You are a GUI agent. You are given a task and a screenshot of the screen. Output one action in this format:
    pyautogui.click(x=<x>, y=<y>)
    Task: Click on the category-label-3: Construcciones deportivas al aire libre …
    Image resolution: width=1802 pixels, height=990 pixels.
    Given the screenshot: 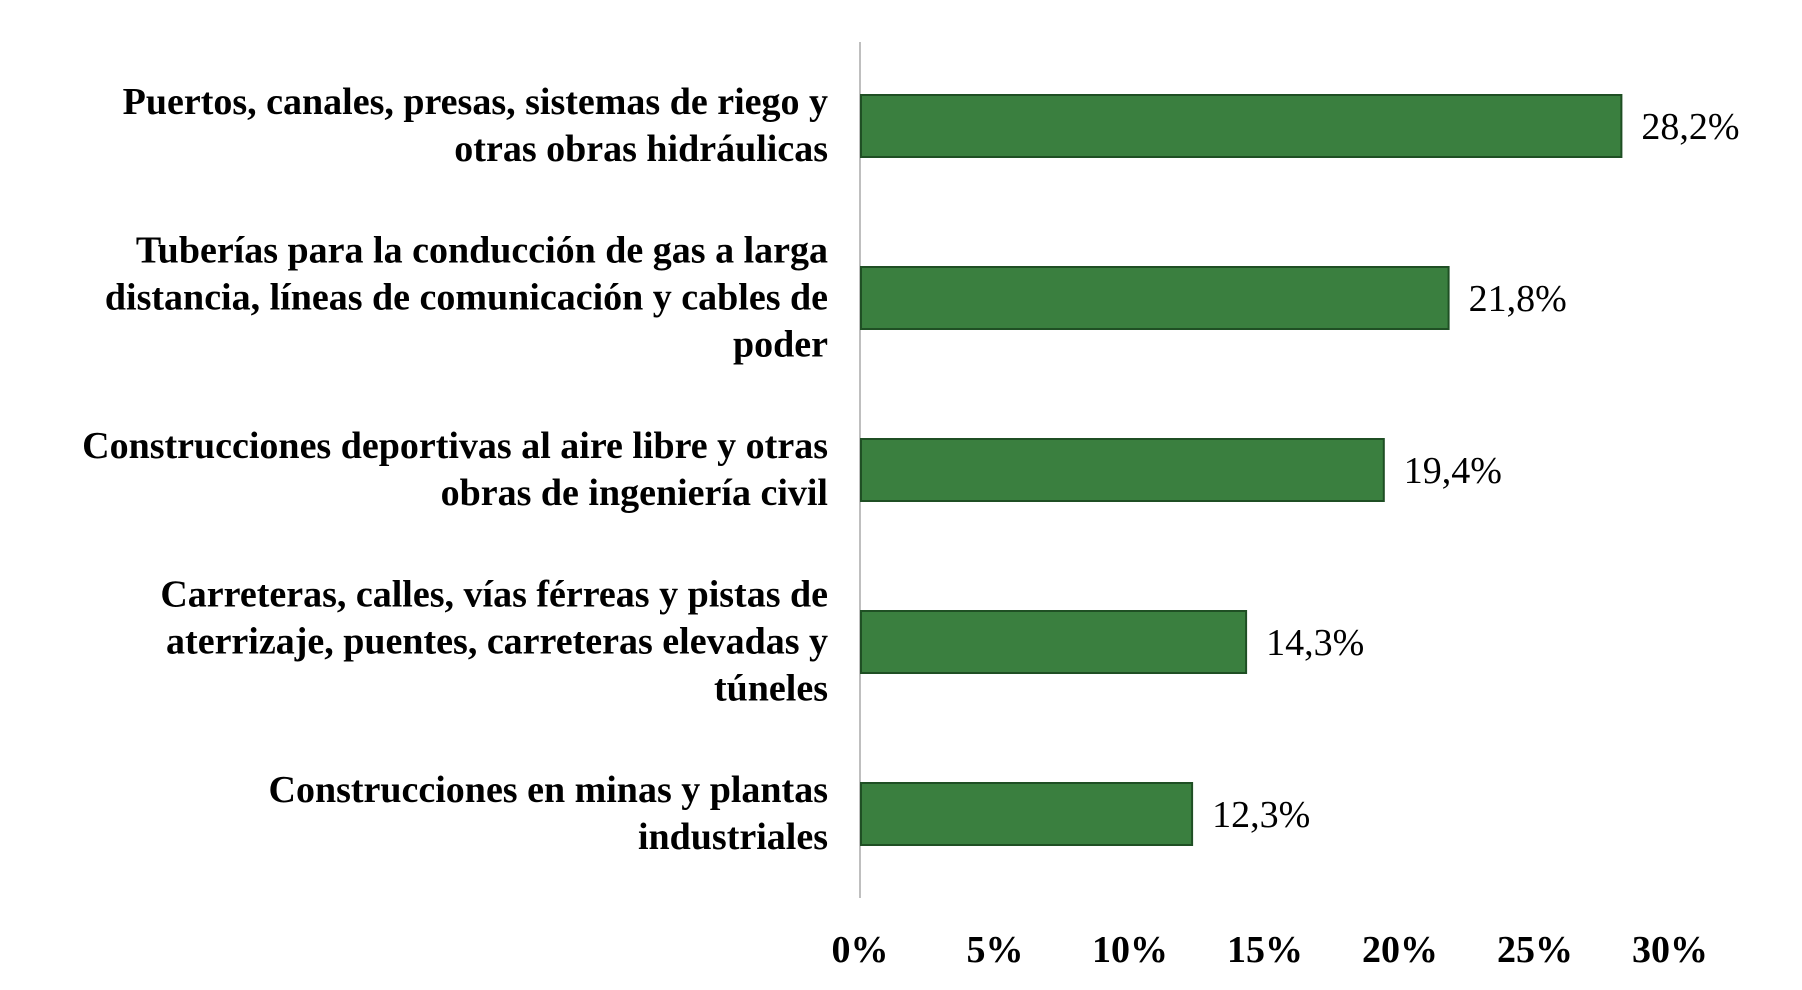 What is the action you would take?
    pyautogui.click(x=455, y=469)
    